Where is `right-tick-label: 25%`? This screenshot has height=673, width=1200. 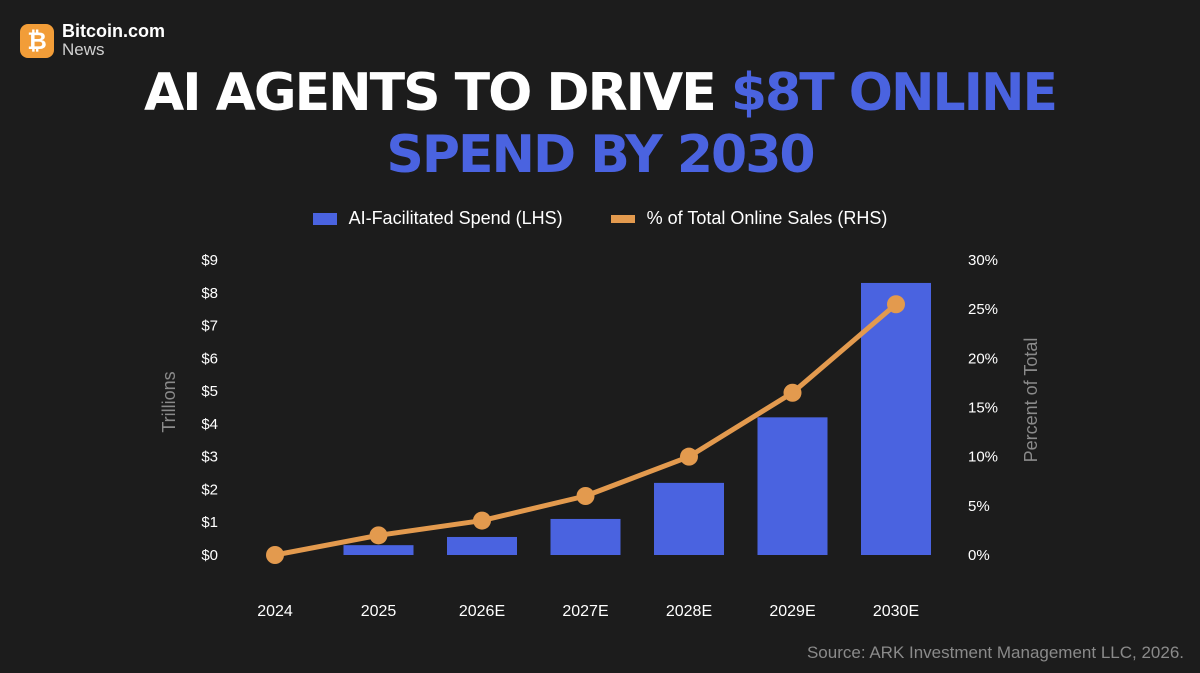 right-tick-label: 25% is located at coordinates (983, 309).